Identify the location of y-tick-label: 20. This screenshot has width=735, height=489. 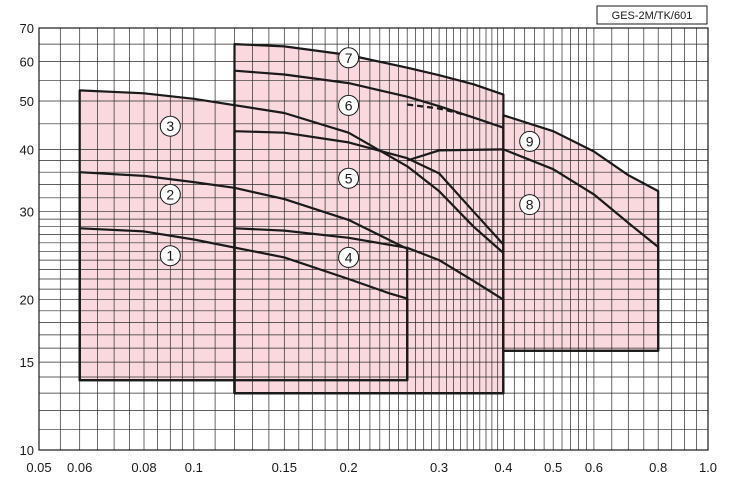
(27, 300).